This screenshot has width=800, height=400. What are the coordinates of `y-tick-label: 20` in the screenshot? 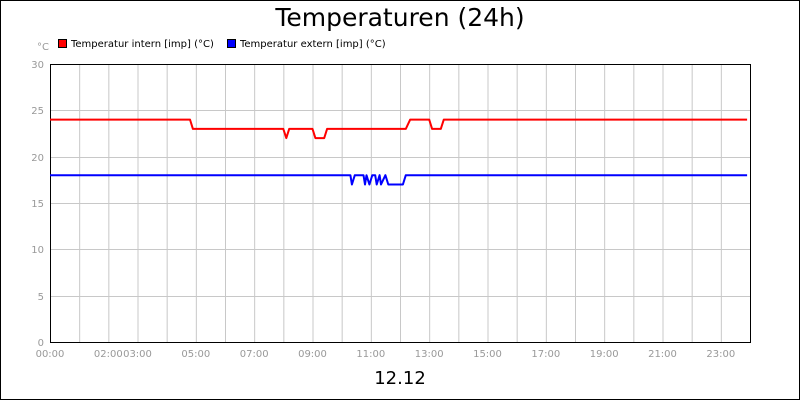 It's located at (37, 158).